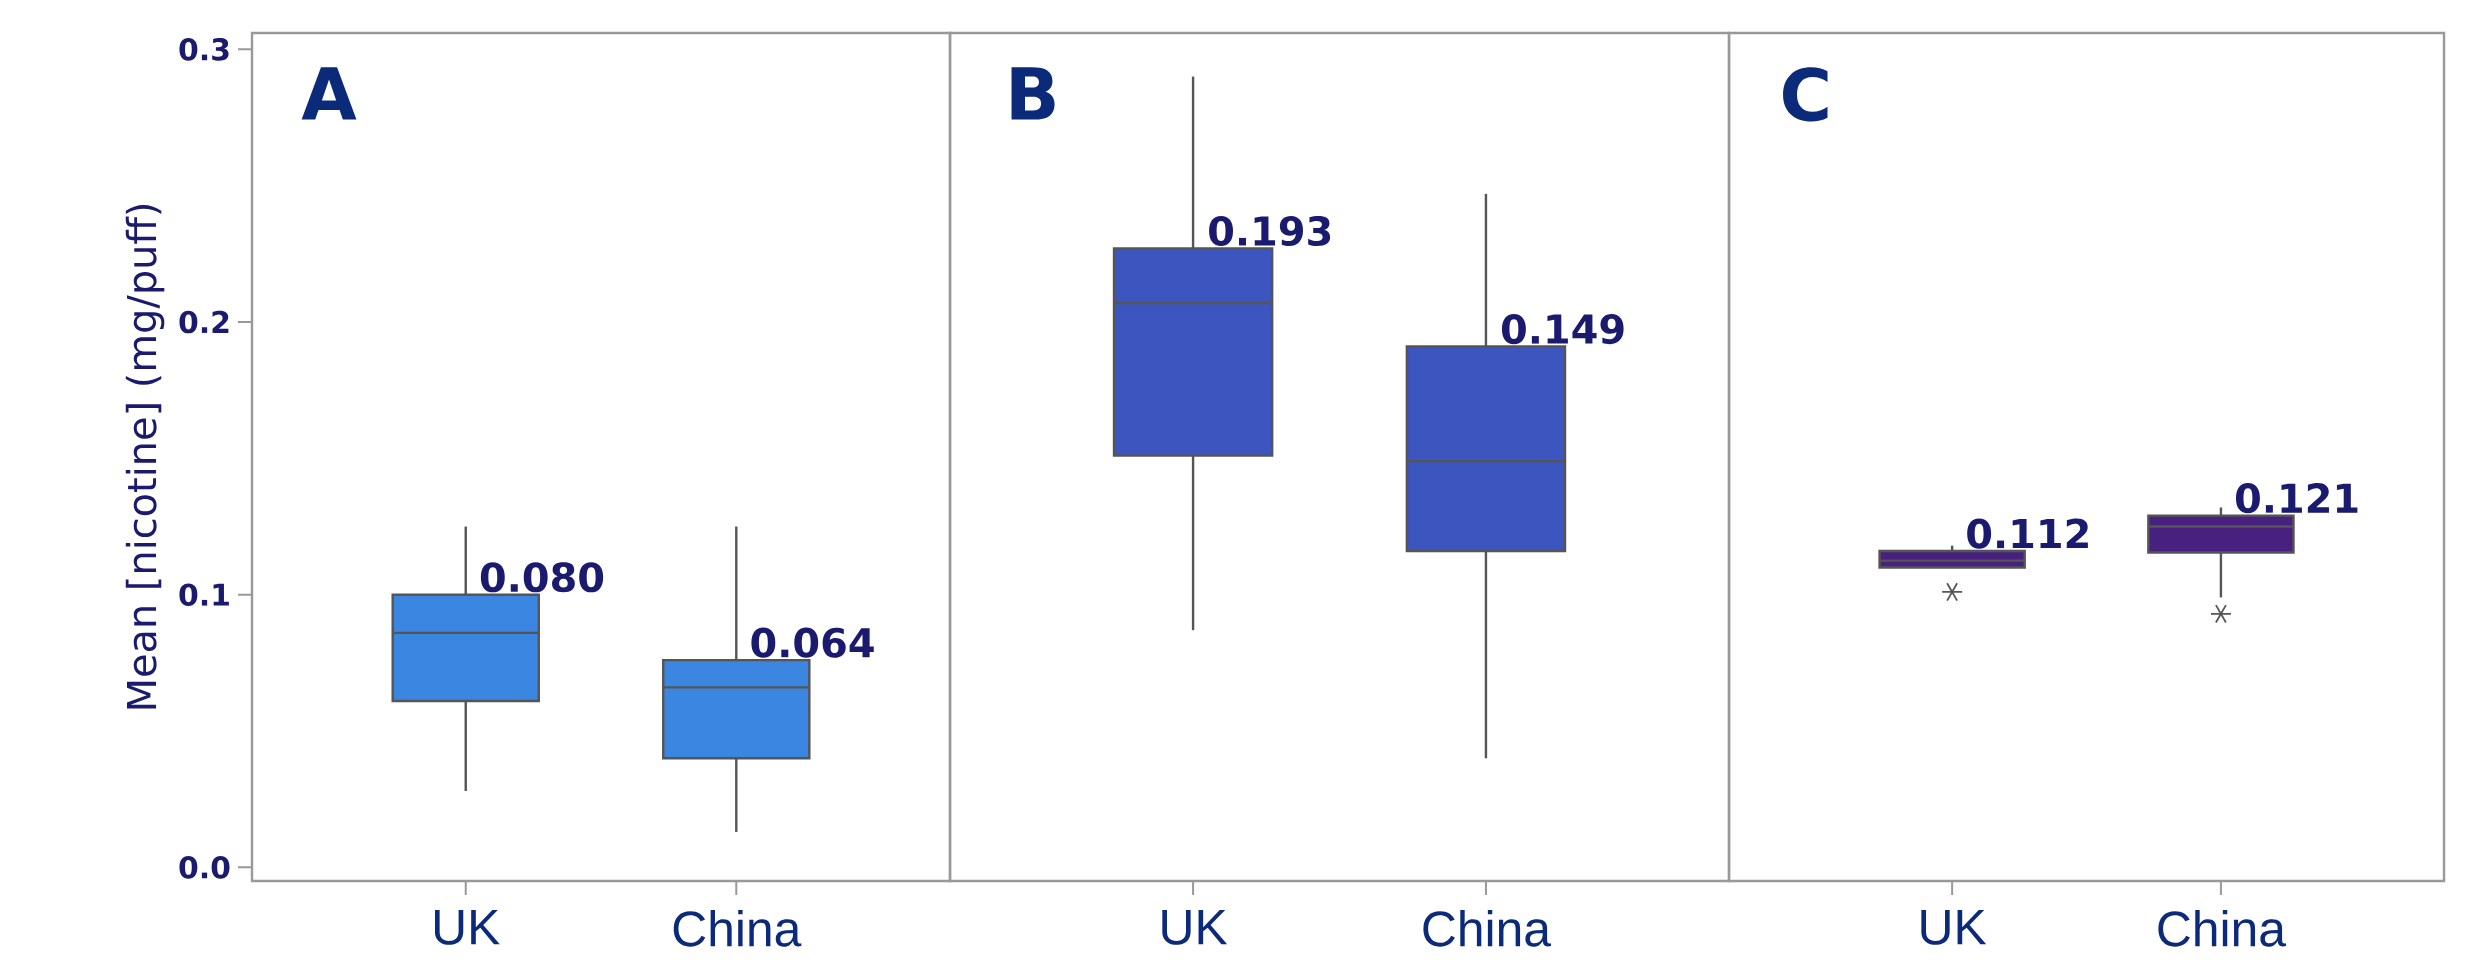 The height and width of the screenshot is (969, 2490). What do you see at coordinates (1270, 230) in the screenshot?
I see `annotation: 0.193` at bounding box center [1270, 230].